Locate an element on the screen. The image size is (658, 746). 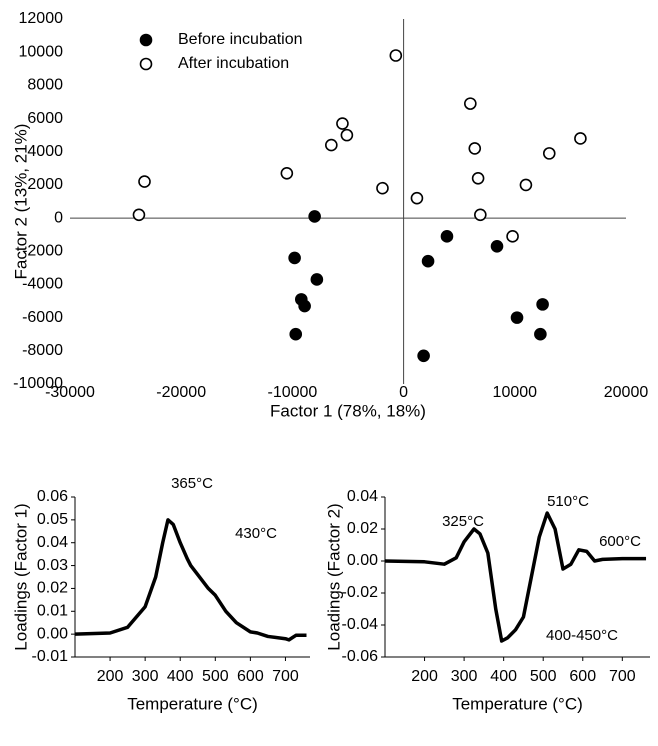
legend-label: After incubation is located at coordinates (233, 63).